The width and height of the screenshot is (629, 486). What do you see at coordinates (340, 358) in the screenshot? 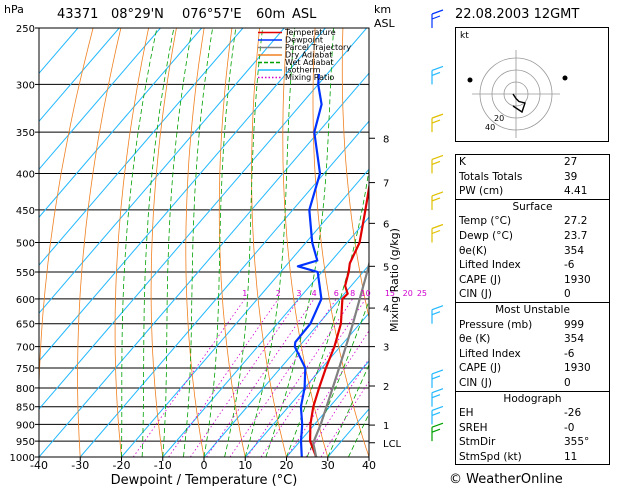
I see `parcel-trajectory-curve` at bounding box center [340, 358].